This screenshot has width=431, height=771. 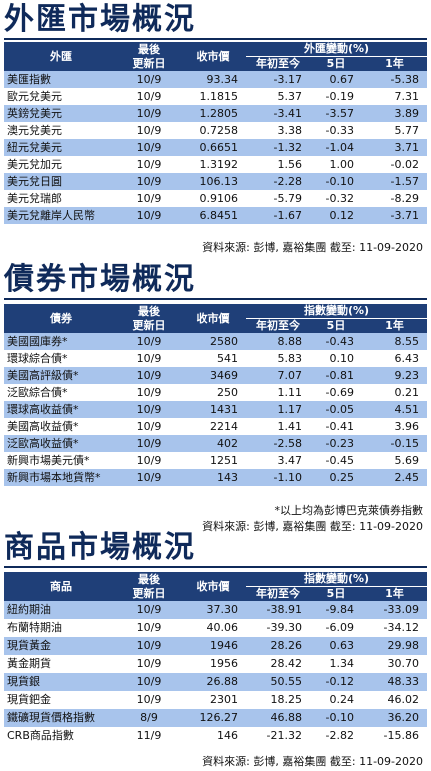 What do you see at coordinates (336, 147) in the screenshot?
I see `cell-d5: -1.04` at bounding box center [336, 147].